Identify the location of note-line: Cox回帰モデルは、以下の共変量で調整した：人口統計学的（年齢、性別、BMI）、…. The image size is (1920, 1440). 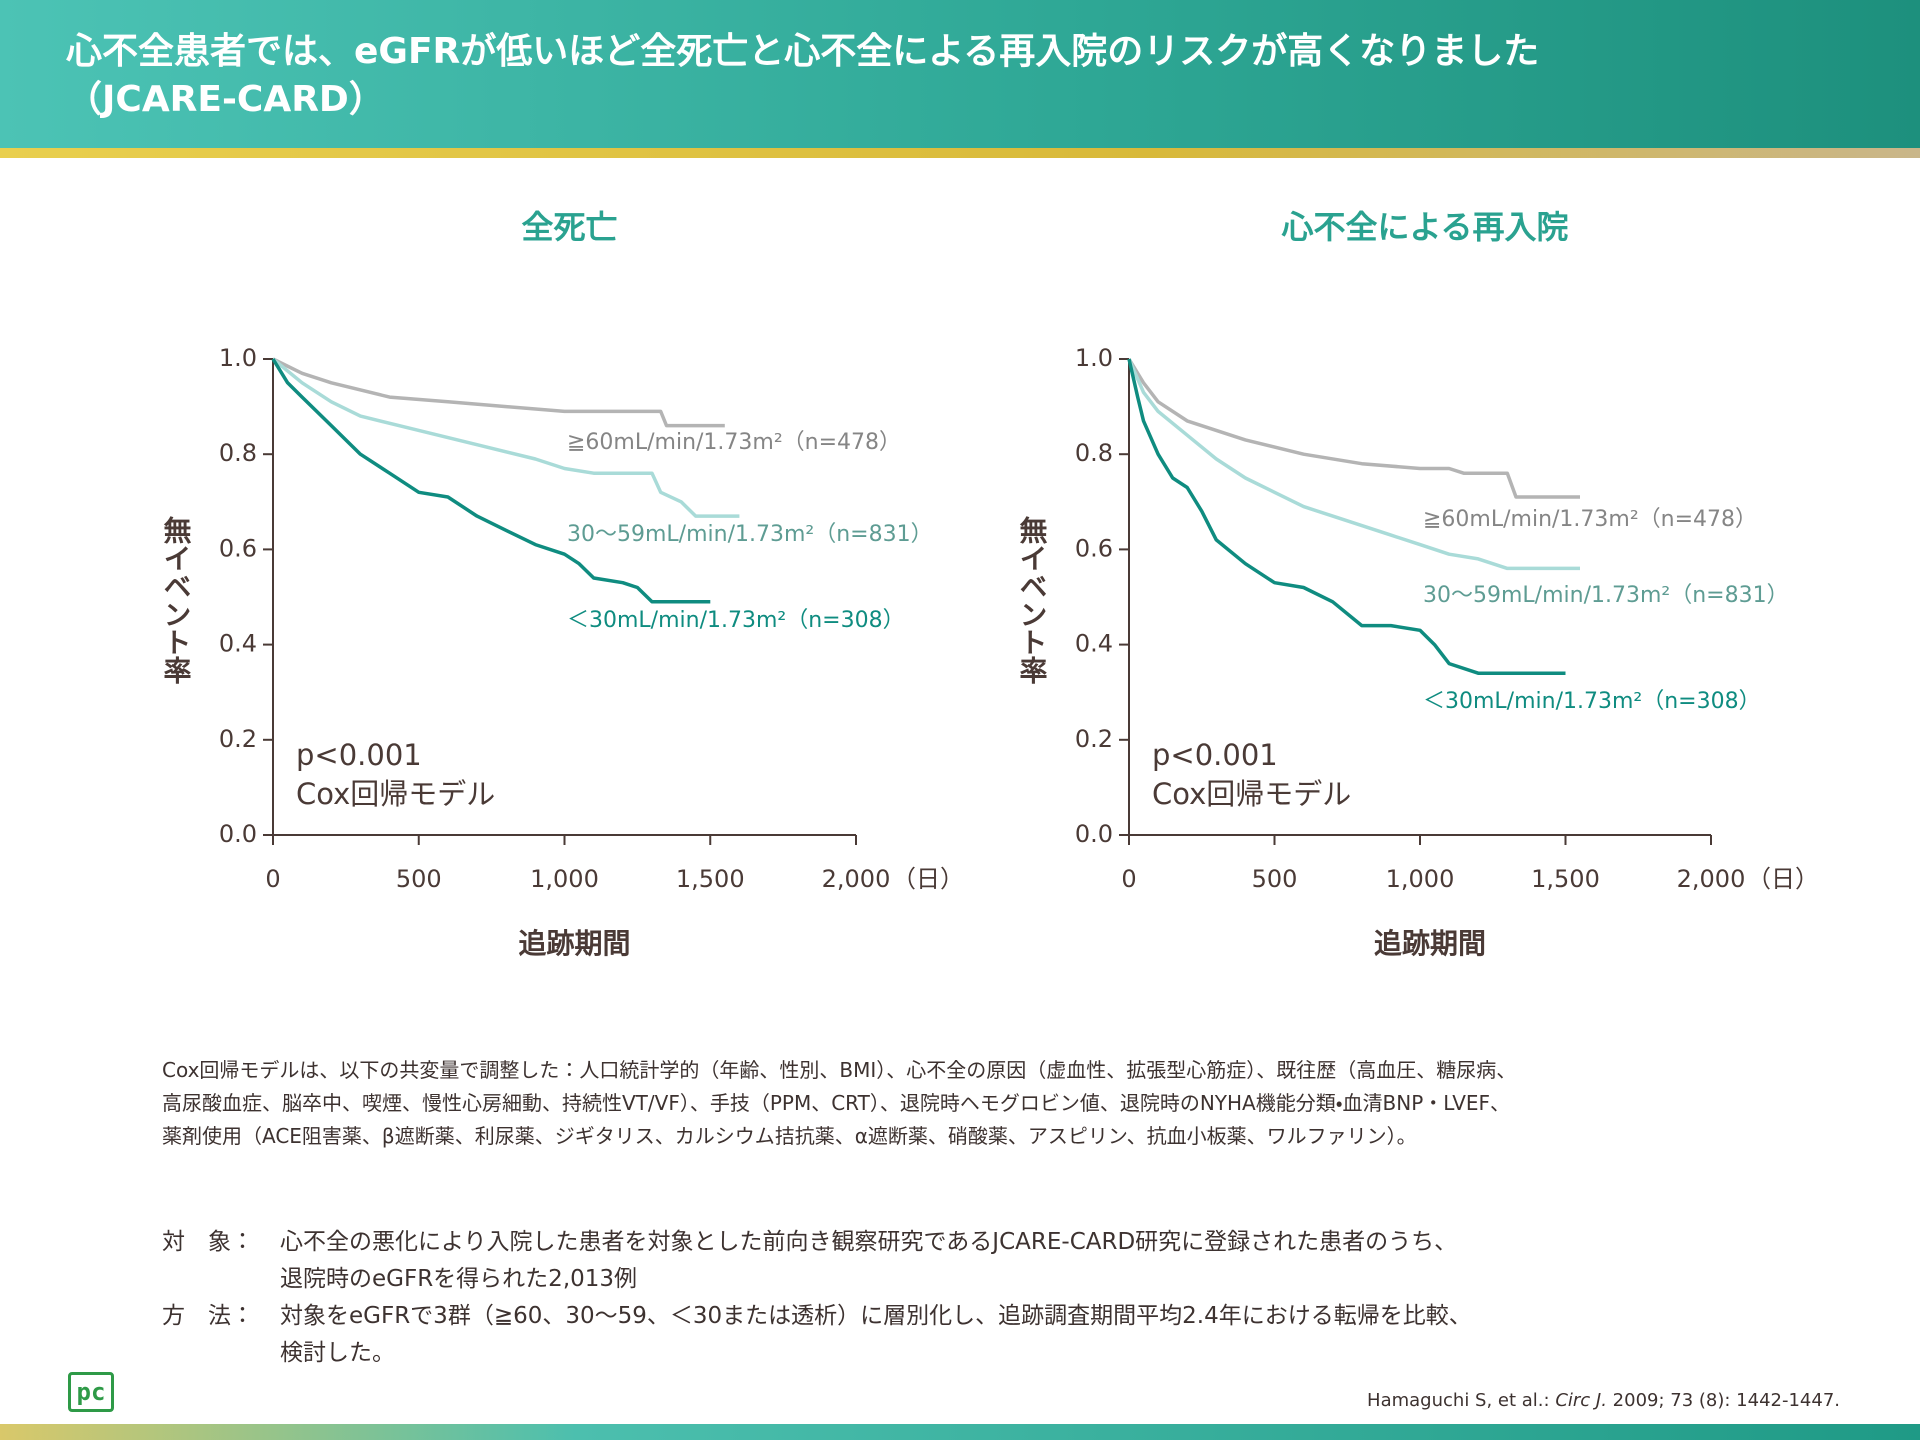
(839, 1070).